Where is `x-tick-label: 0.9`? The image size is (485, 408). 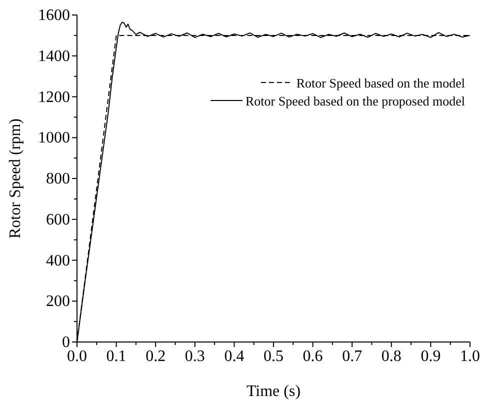
x-tick-label: 0.9 is located at coordinates (430, 356).